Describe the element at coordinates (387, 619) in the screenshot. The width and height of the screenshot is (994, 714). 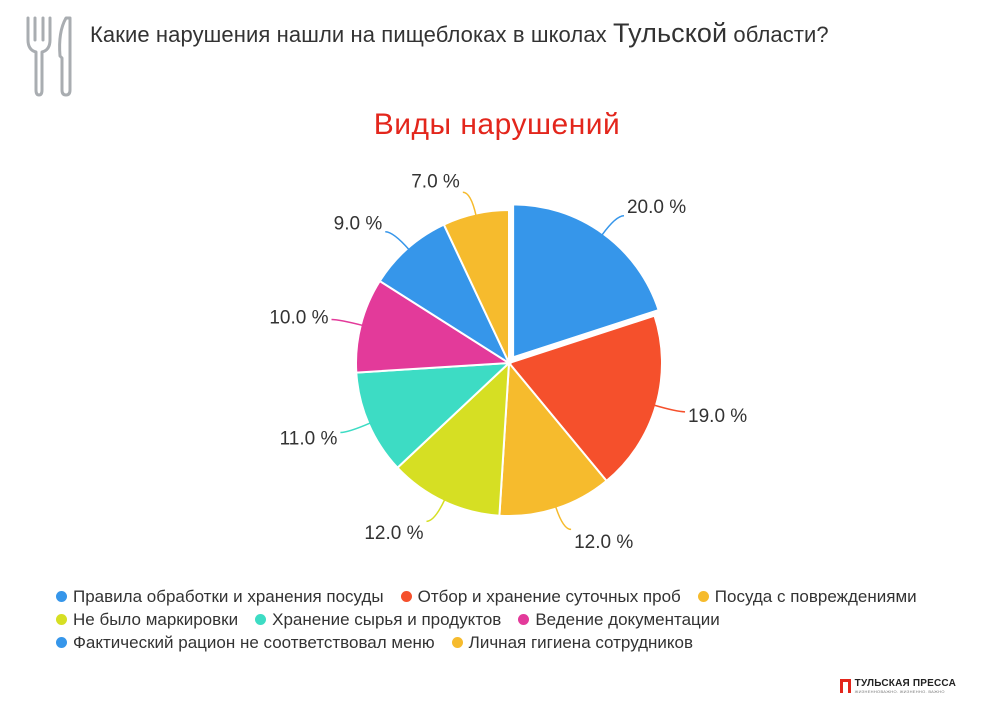
I see `legend-label: Хранение сырья и продуктов` at that location.